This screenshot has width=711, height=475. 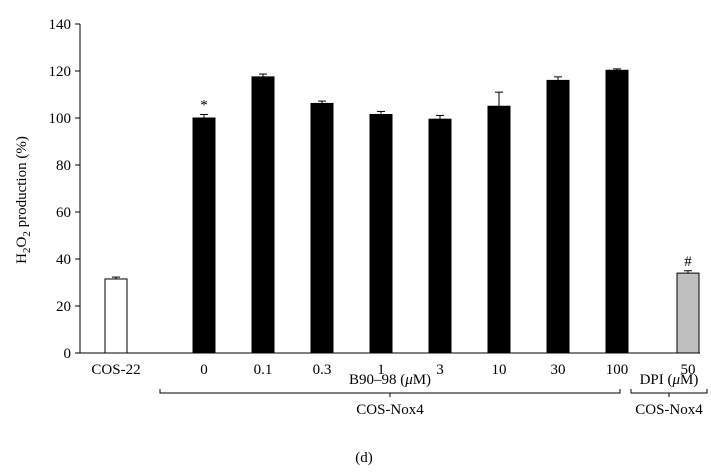 What do you see at coordinates (68, 354) in the screenshot?
I see `y-tick-label: 0` at bounding box center [68, 354].